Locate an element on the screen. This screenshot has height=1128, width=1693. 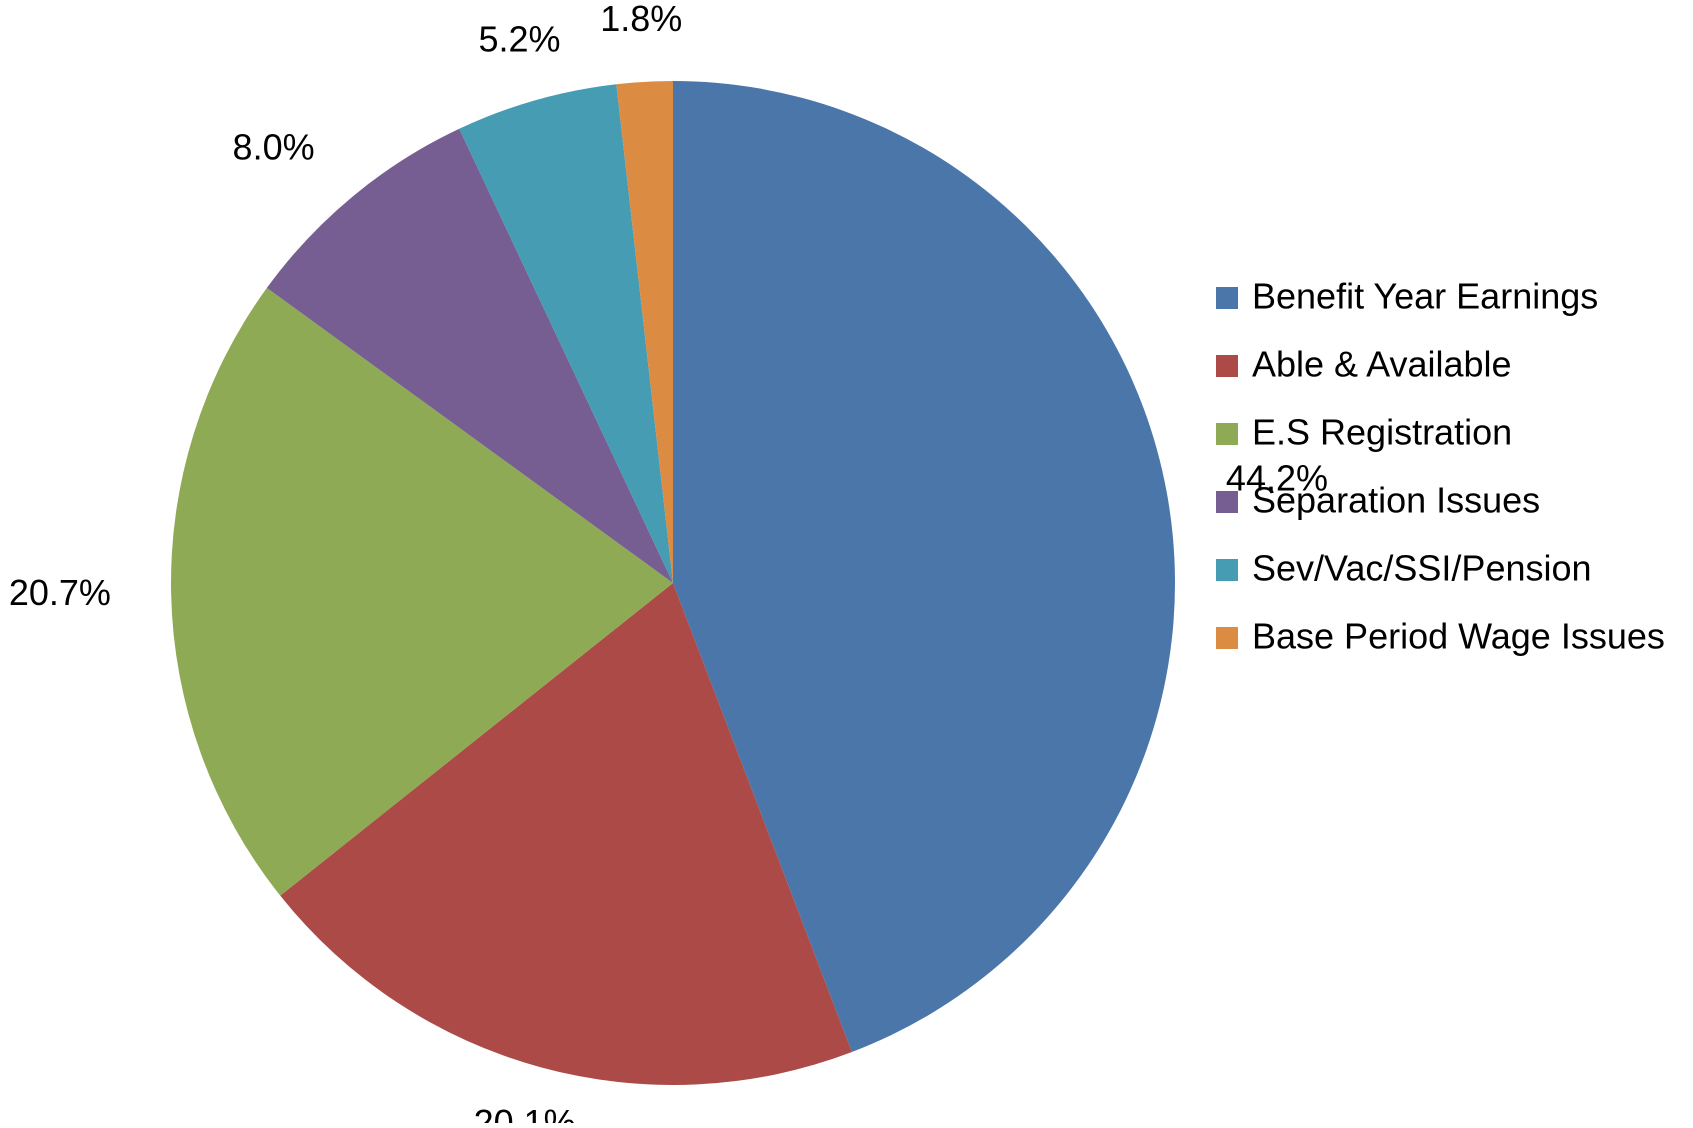
data-label: 44.2% is located at coordinates (1277, 478).